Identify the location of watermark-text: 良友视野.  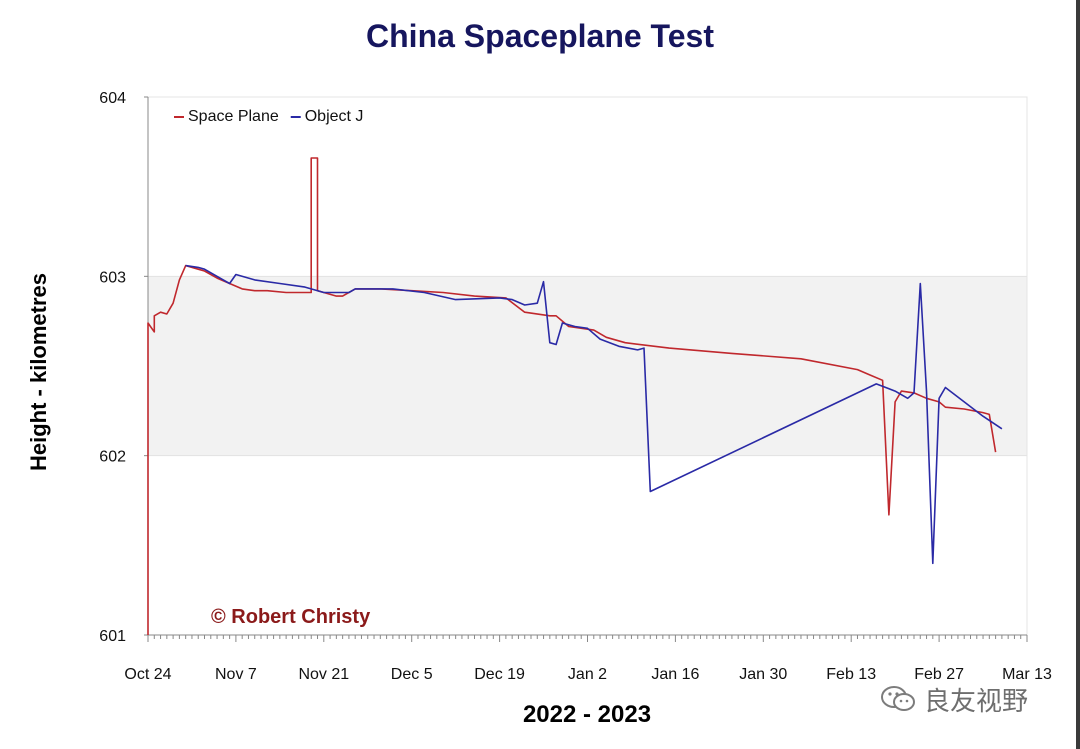
(976, 701).